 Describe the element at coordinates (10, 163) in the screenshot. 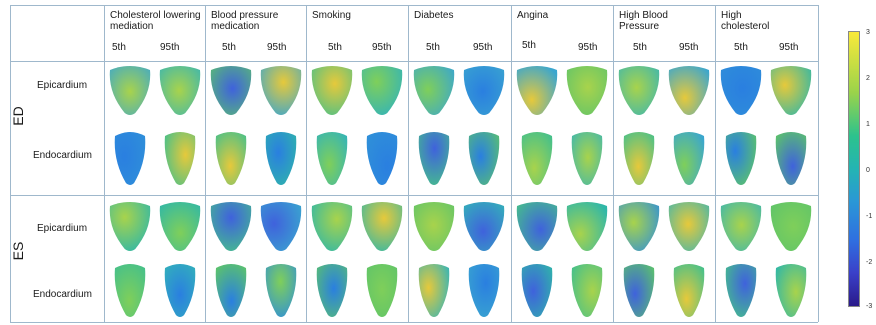

I see `grid-left-border` at that location.